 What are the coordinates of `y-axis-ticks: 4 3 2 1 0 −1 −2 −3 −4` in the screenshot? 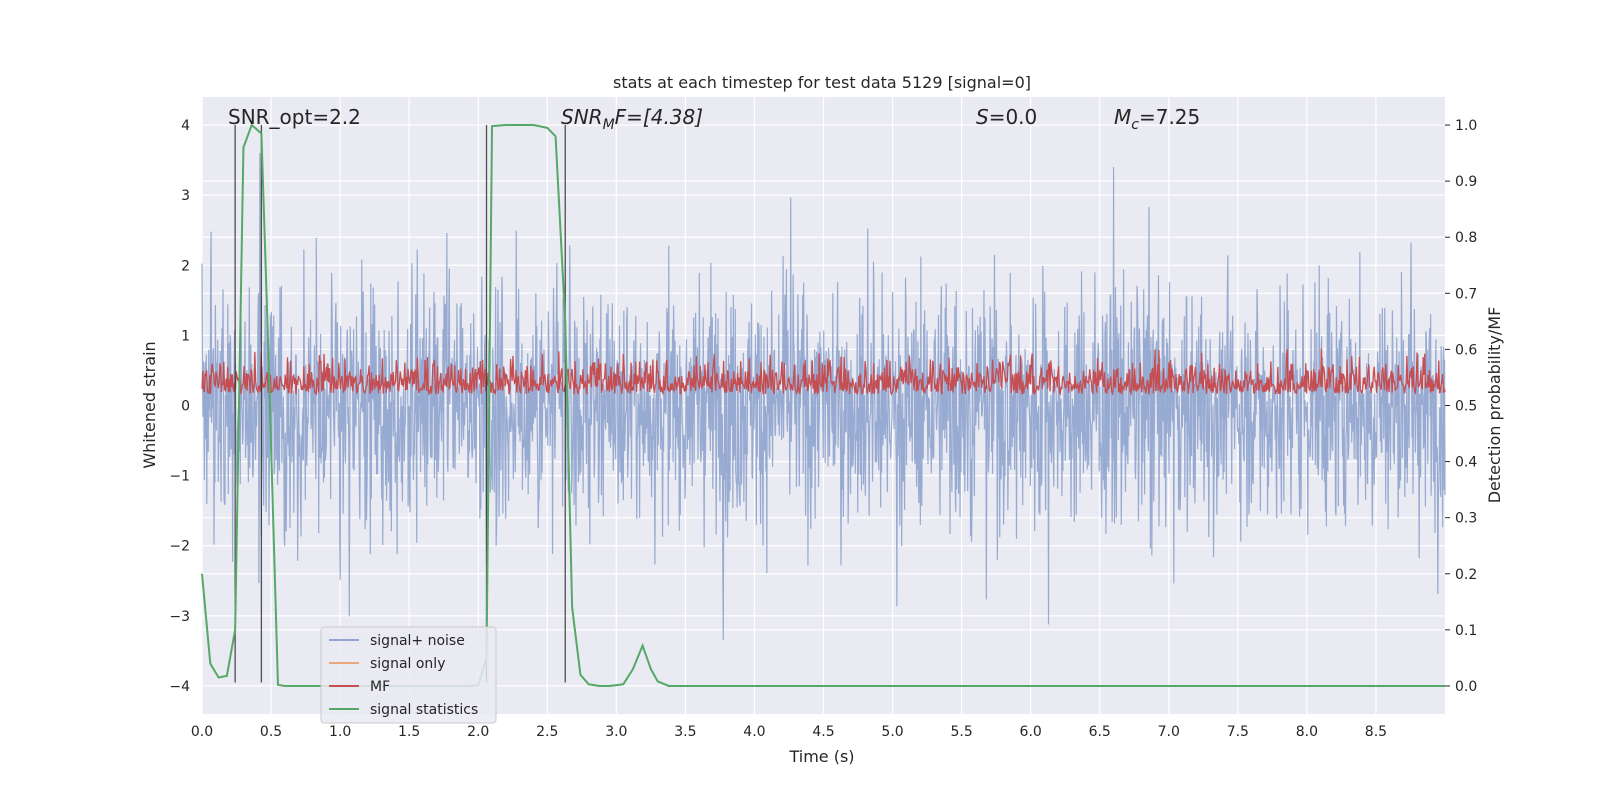 It's located at (179, 406).